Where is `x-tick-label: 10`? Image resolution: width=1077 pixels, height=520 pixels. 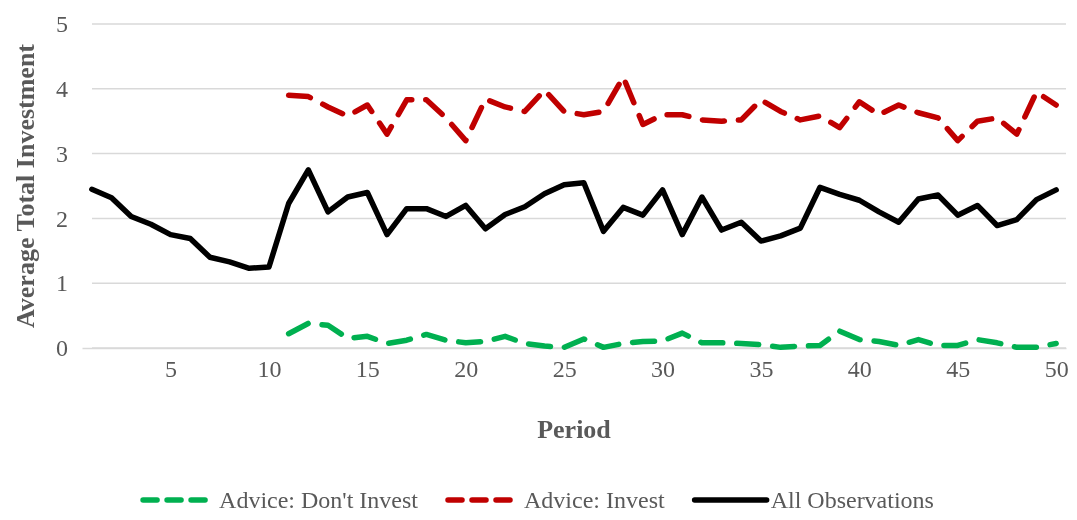
x-tick-label: 10 is located at coordinates (269, 369).